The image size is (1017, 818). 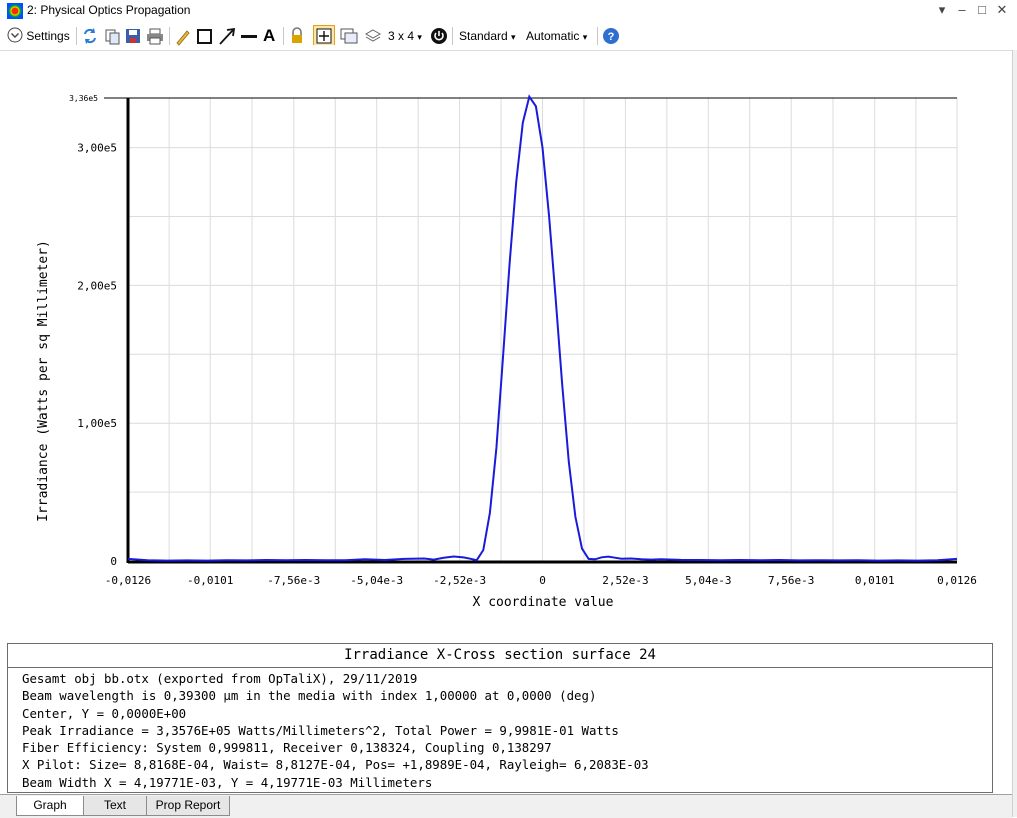 I want to click on x-tick-label: 2,52e-3, so click(x=625, y=580).